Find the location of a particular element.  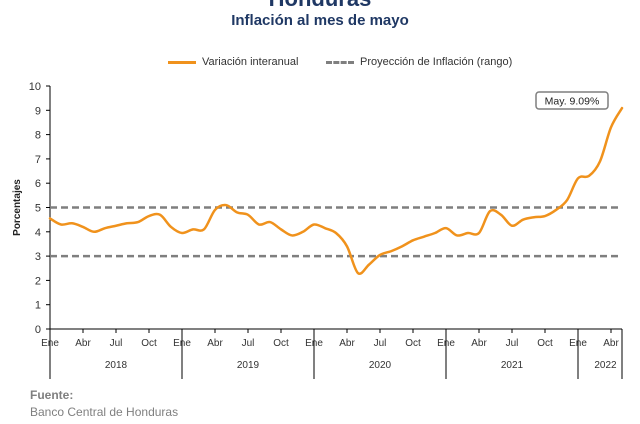

legend-item-band: Proyección de Inflación (rango) is located at coordinates (419, 62).